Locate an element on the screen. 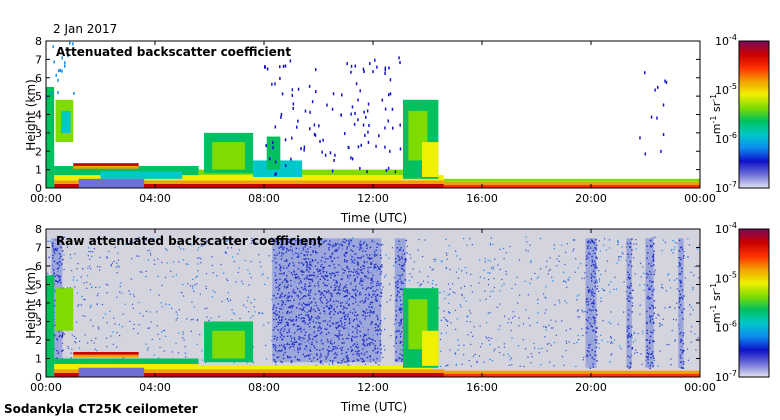  backscatter-blob is located at coordinates (111, 372).